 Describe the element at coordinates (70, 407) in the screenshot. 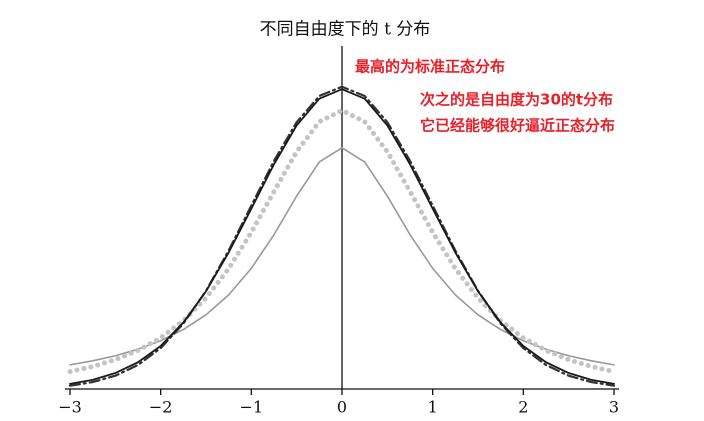

I see `x-tick-label: −3` at that location.